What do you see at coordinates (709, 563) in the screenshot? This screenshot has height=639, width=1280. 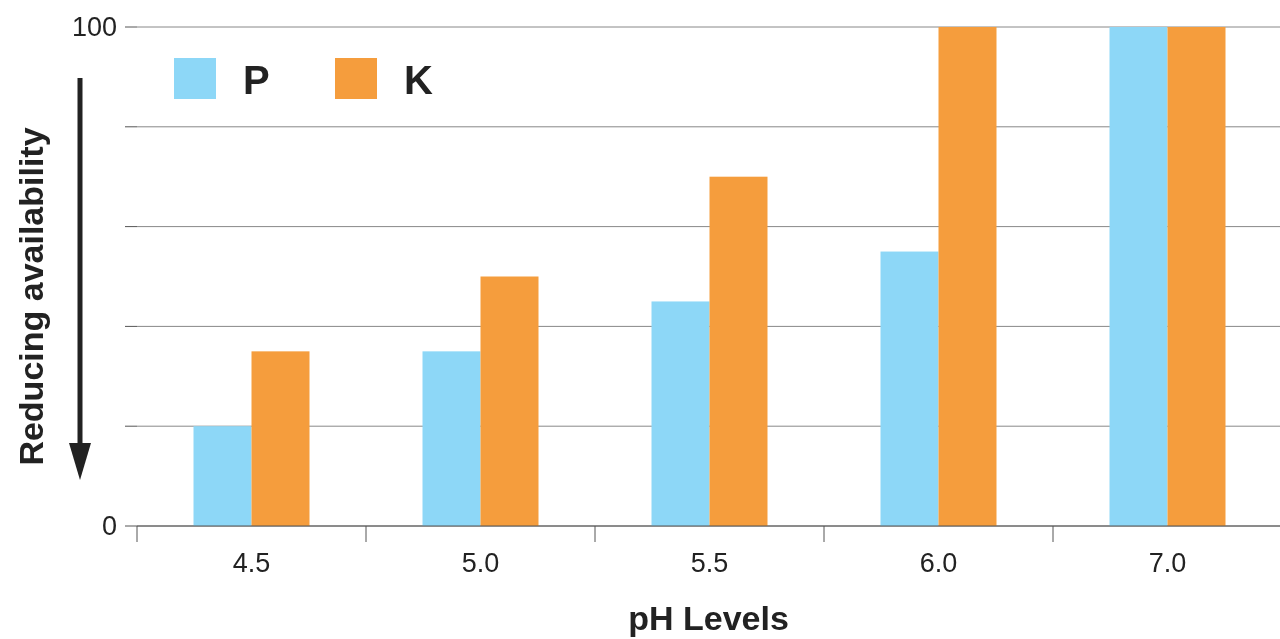 I see `x-tick-label: 5.5` at bounding box center [709, 563].